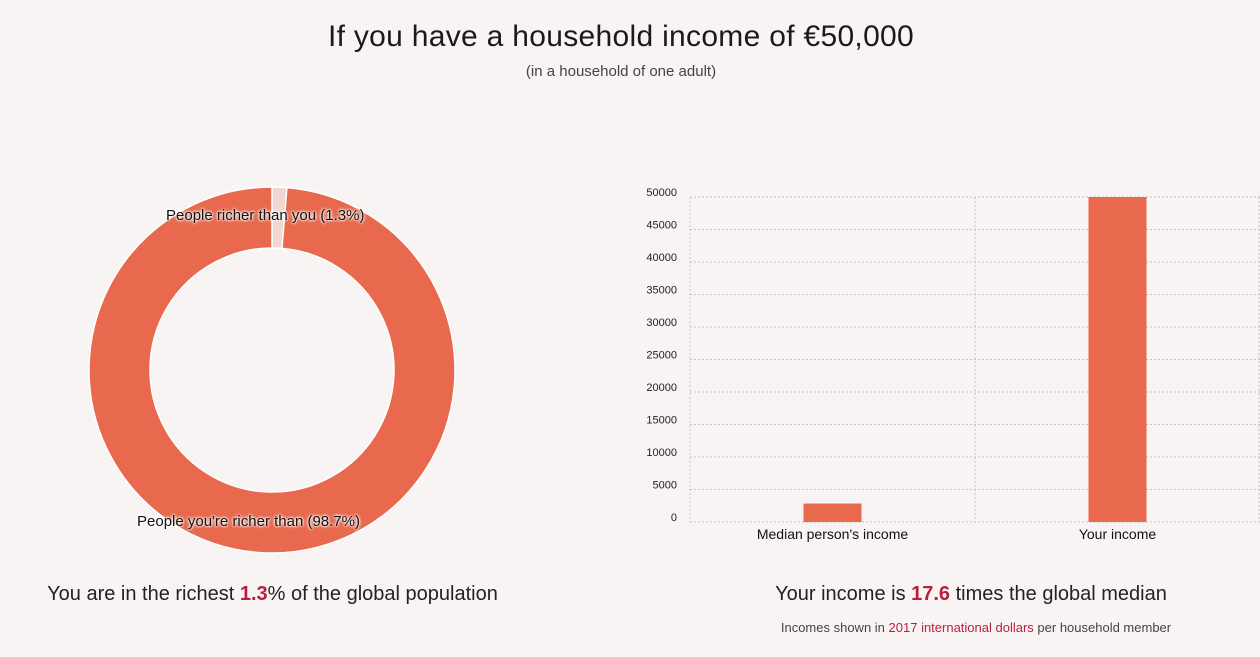  What do you see at coordinates (833, 534) in the screenshot?
I see `category-label: Median person's income` at bounding box center [833, 534].